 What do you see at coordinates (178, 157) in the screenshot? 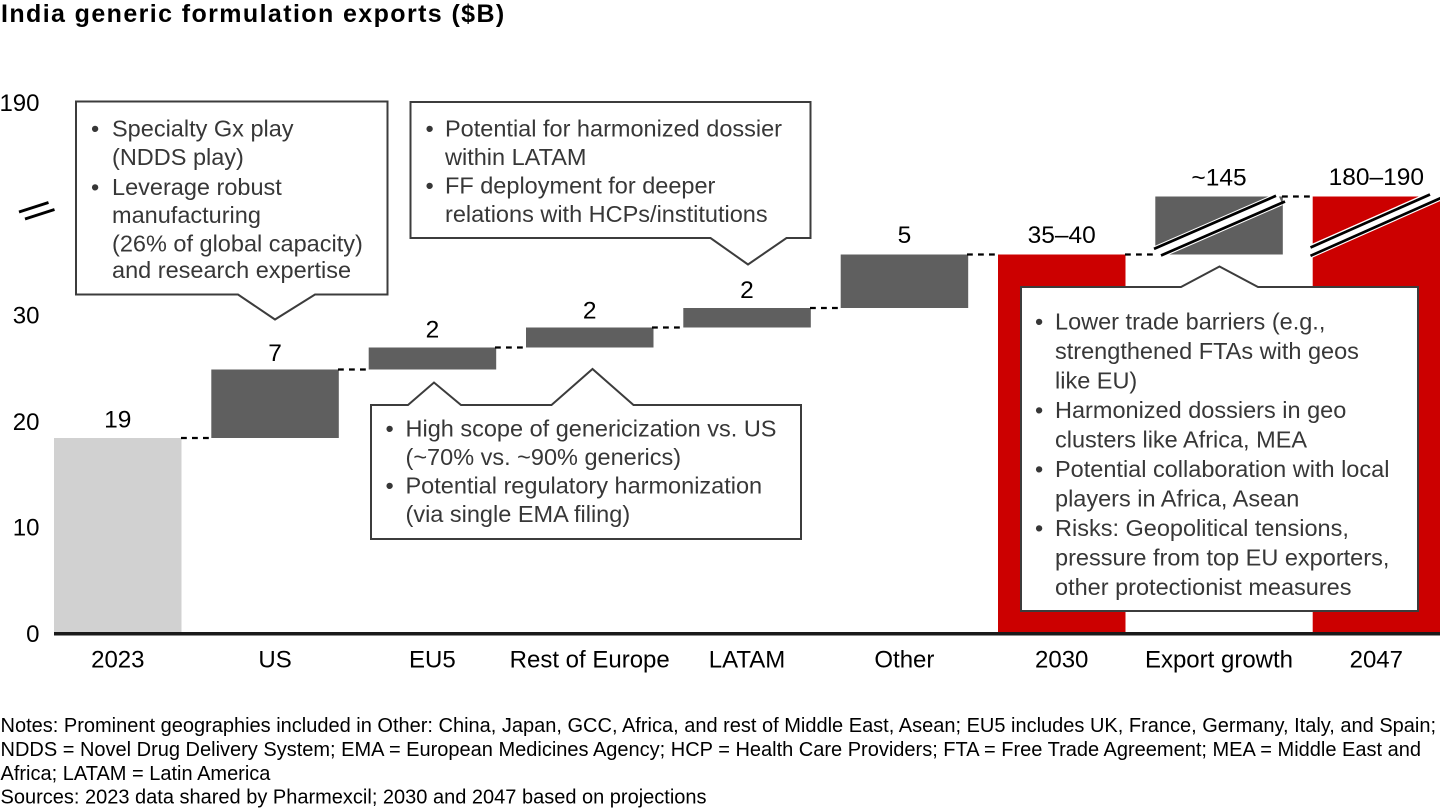
I see `svg-text: (NDDS play)` at bounding box center [178, 157].